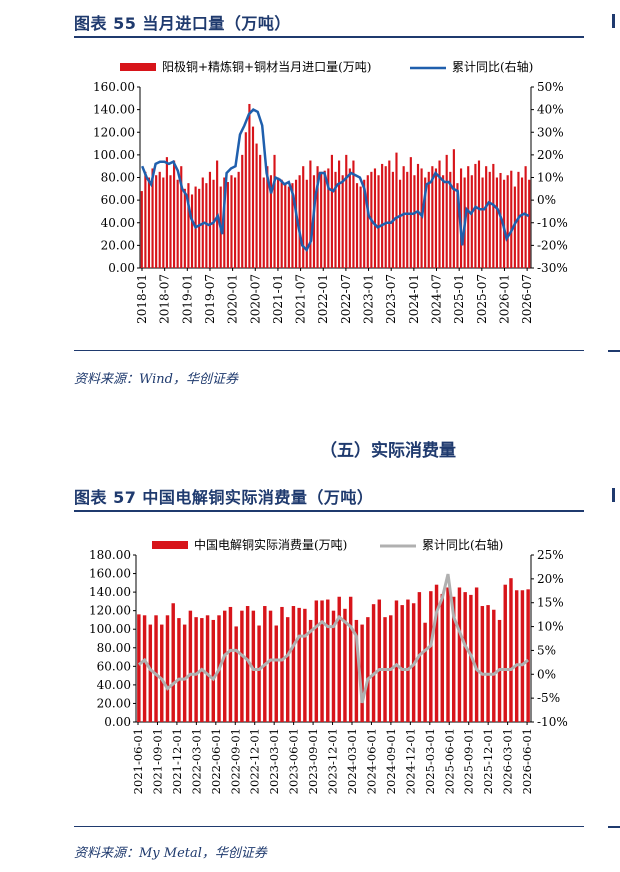 The image size is (620, 872). I want to click on x-tick-label: 2023-12-01, so click(333, 761).